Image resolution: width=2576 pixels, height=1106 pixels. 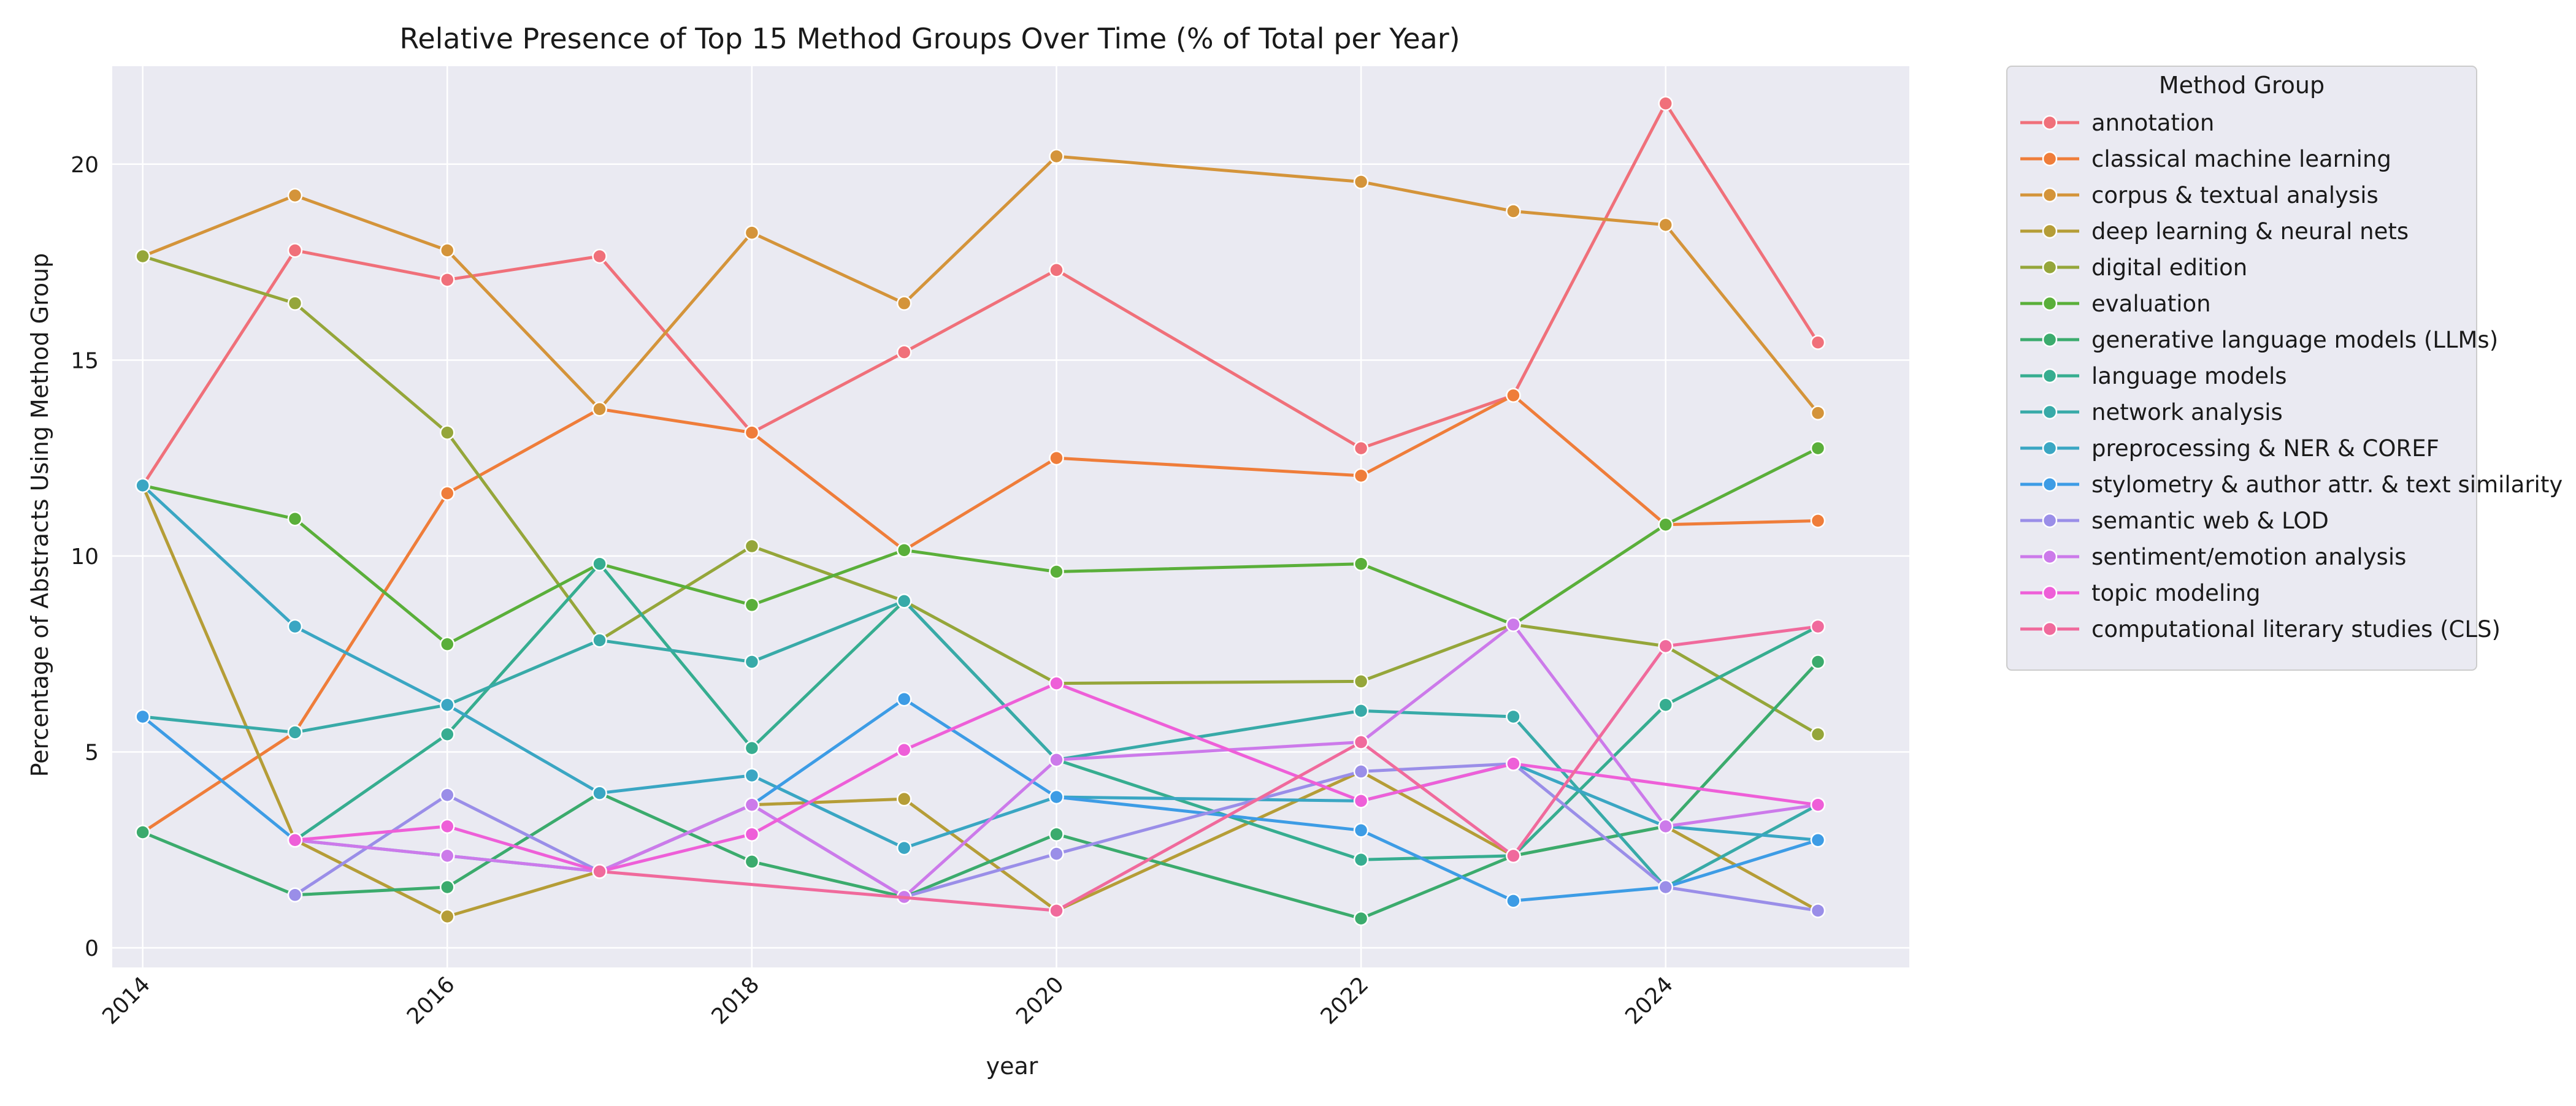 What do you see at coordinates (85, 557) in the screenshot?
I see `y-tick-label: 10` at bounding box center [85, 557].